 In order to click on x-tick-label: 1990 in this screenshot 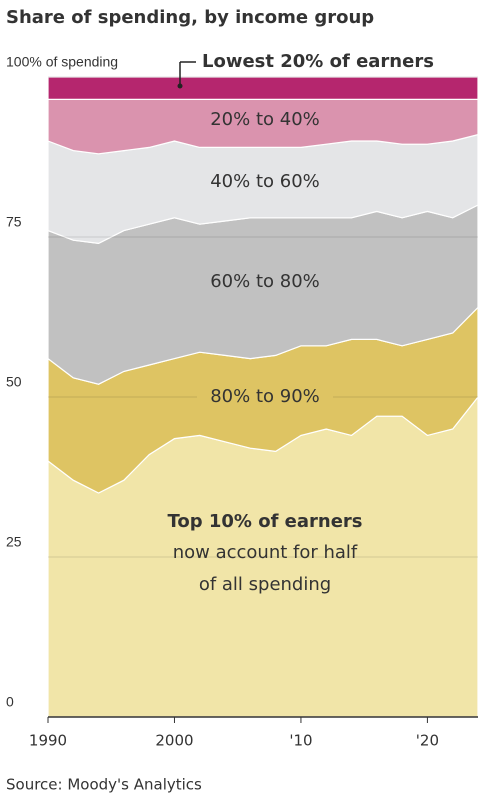, I will do `click(48, 741)`.